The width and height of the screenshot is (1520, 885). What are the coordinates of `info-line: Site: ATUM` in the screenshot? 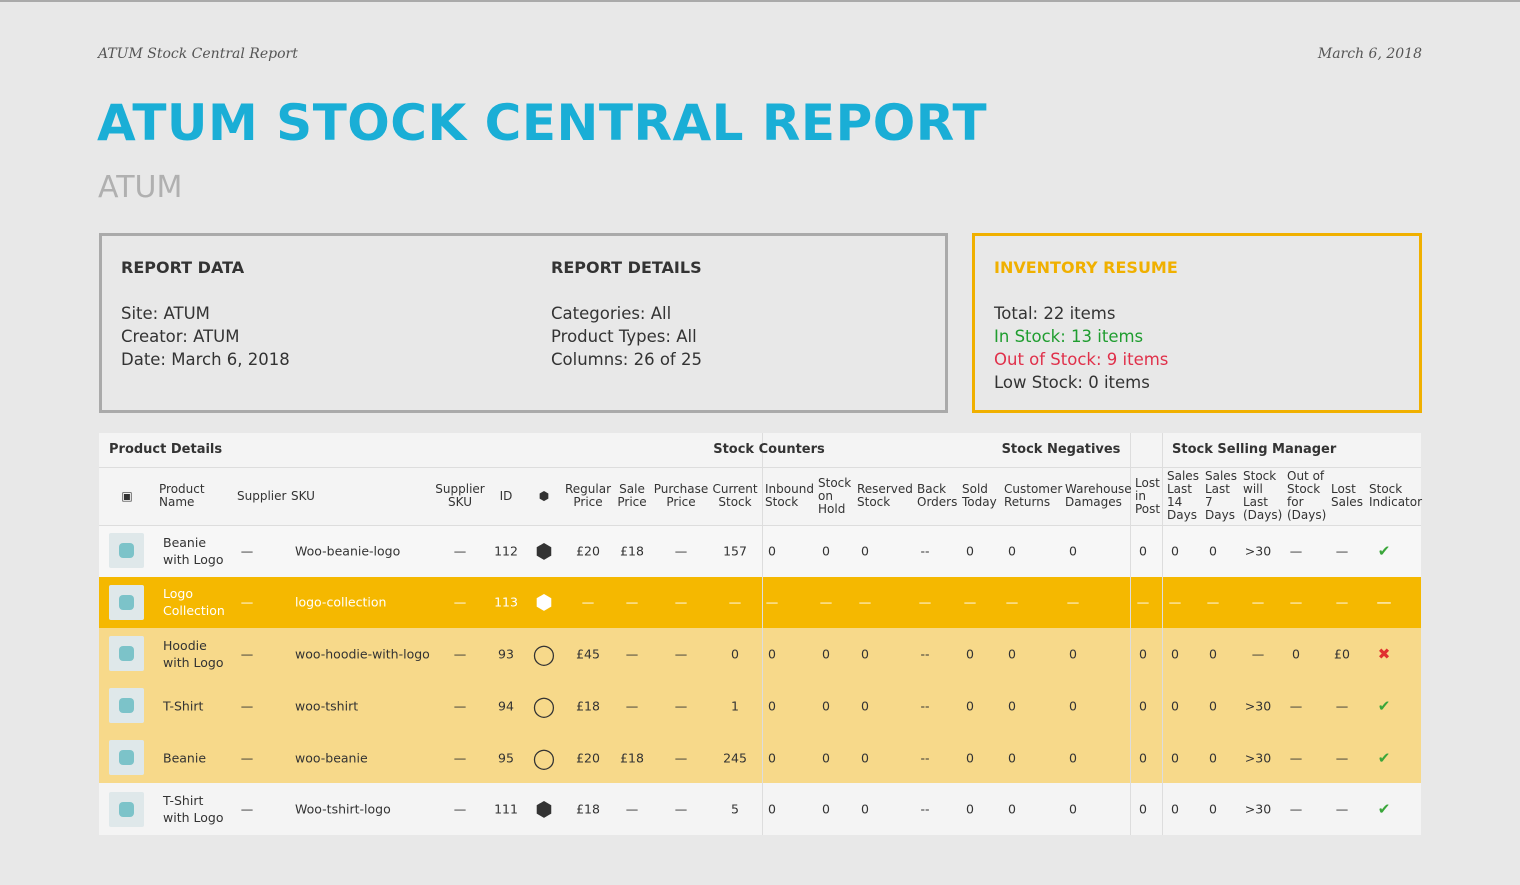 It's located at (165, 313).